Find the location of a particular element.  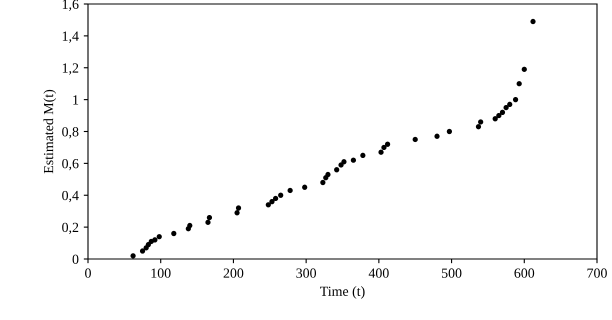

x-tick-label: 500 is located at coordinates (452, 273).